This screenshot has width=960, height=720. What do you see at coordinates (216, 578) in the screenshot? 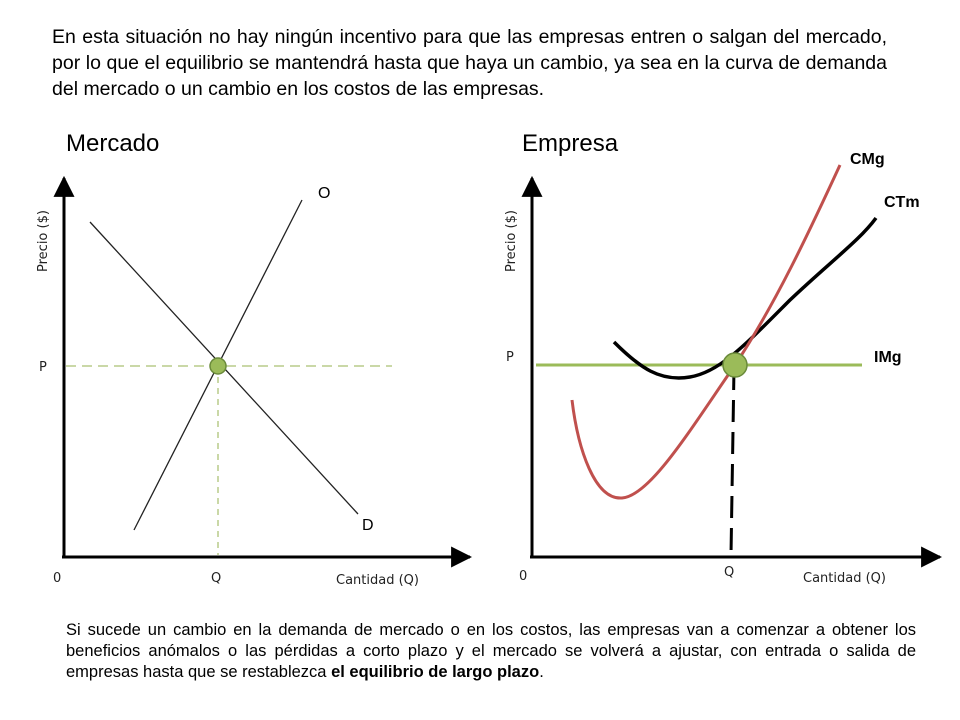
I see `mercado-quantity-label: Q` at bounding box center [216, 578].